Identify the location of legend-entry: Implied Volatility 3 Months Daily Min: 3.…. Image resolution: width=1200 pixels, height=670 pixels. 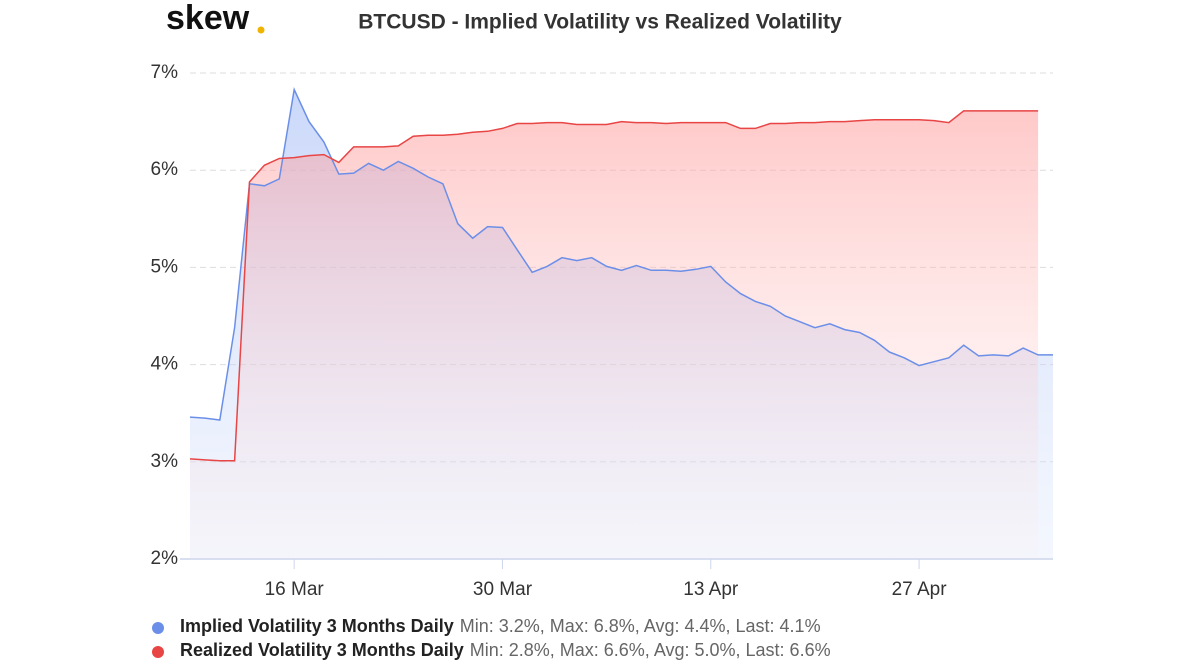
(500, 626).